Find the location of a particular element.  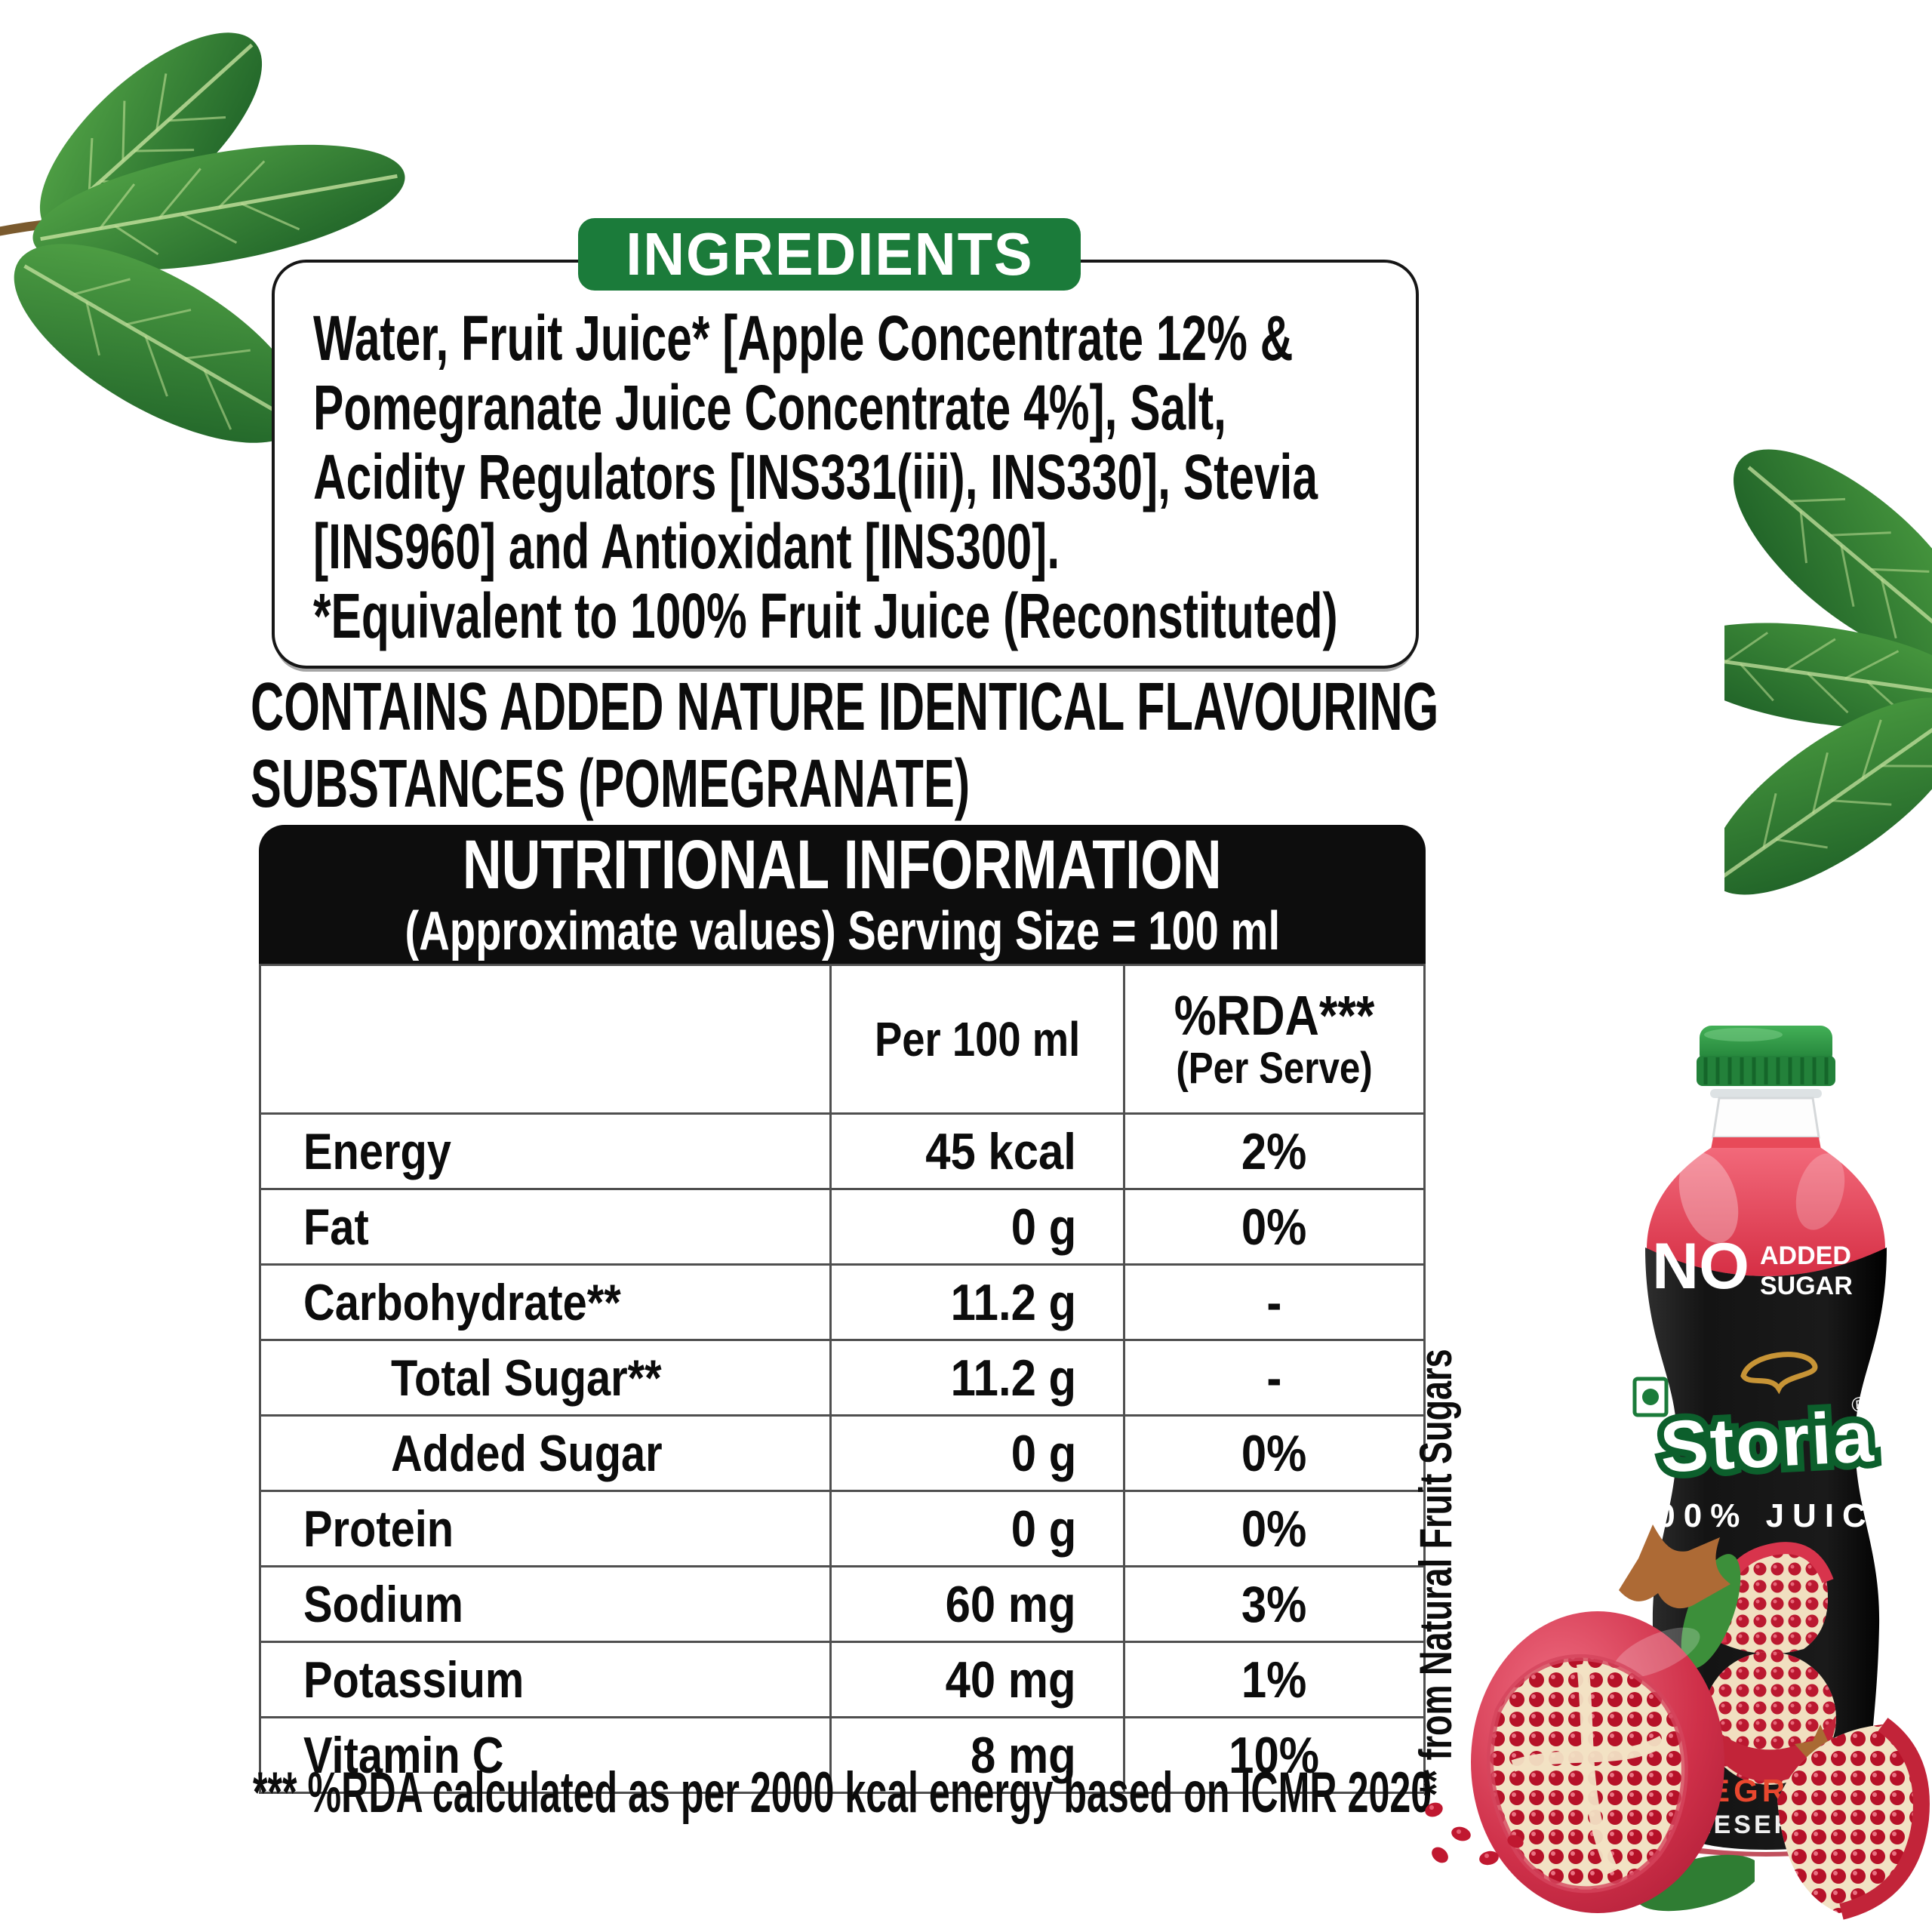

leaf-cluster-top-left-icon is located at coordinates (202, 237).